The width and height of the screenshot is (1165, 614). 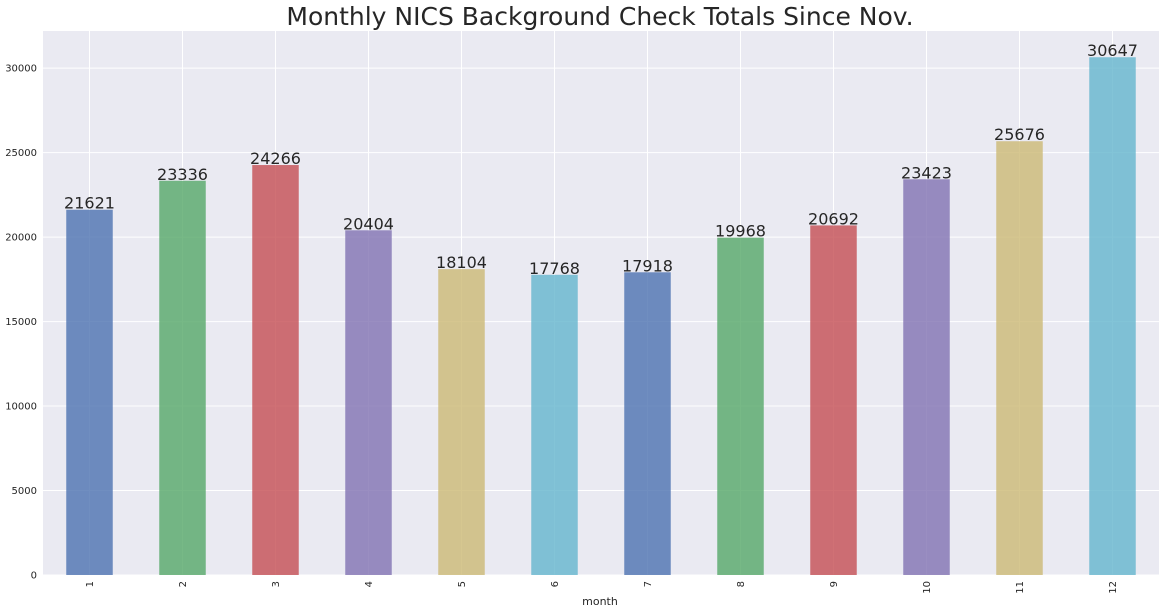 I want to click on y-tick-label: 20000, so click(x=21, y=238).